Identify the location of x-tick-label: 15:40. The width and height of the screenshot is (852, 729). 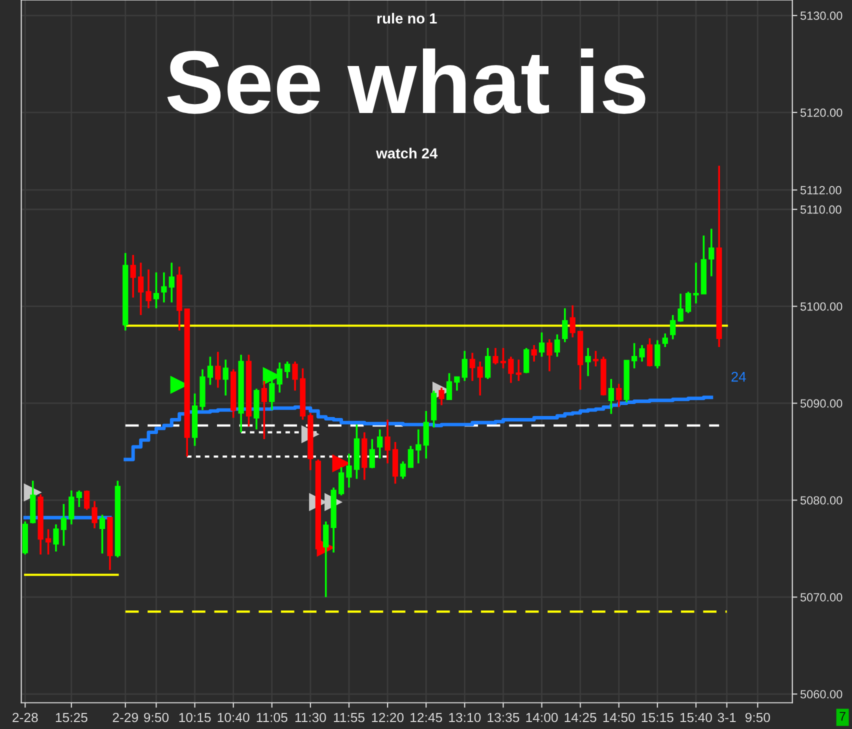
(696, 717).